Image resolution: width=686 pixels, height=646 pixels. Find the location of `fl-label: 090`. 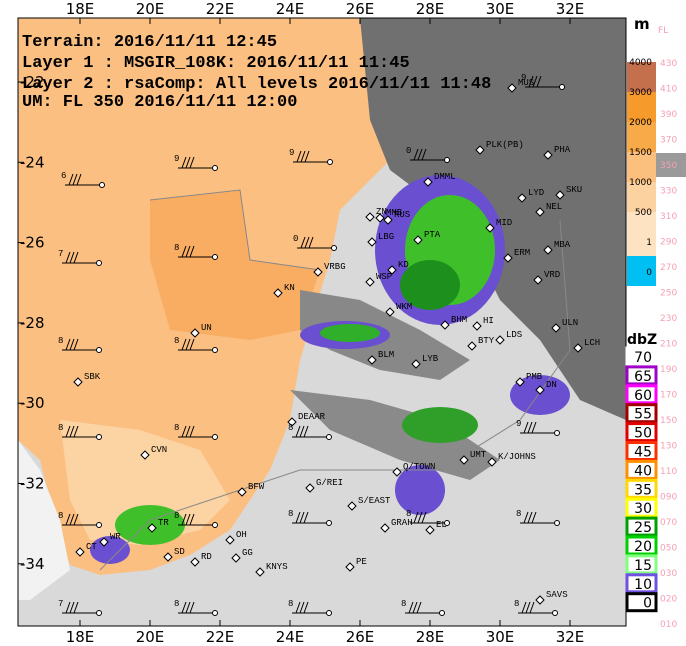

fl-label: 090 is located at coordinates (668, 498).